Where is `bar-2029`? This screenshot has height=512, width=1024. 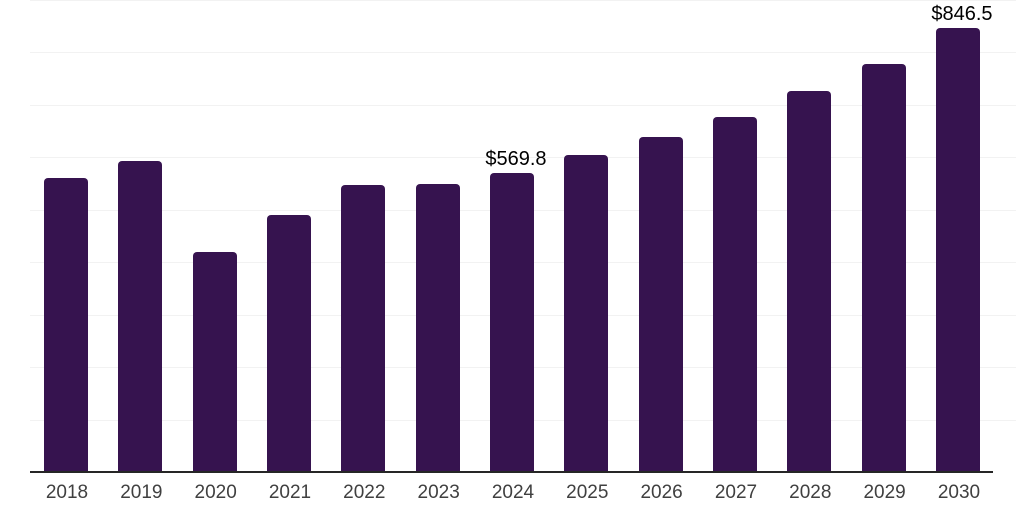
bar-2029 is located at coordinates (884, 268).